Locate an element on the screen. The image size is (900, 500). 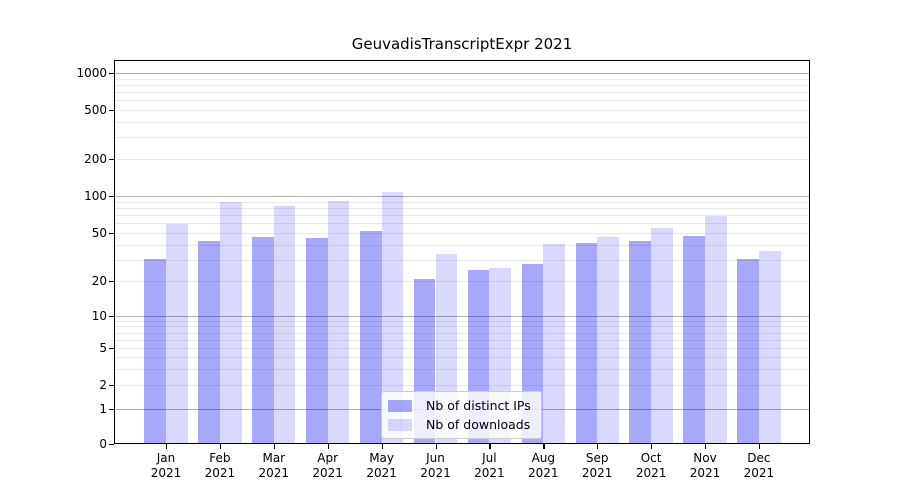
bar-downloads-nov is located at coordinates (716, 330).